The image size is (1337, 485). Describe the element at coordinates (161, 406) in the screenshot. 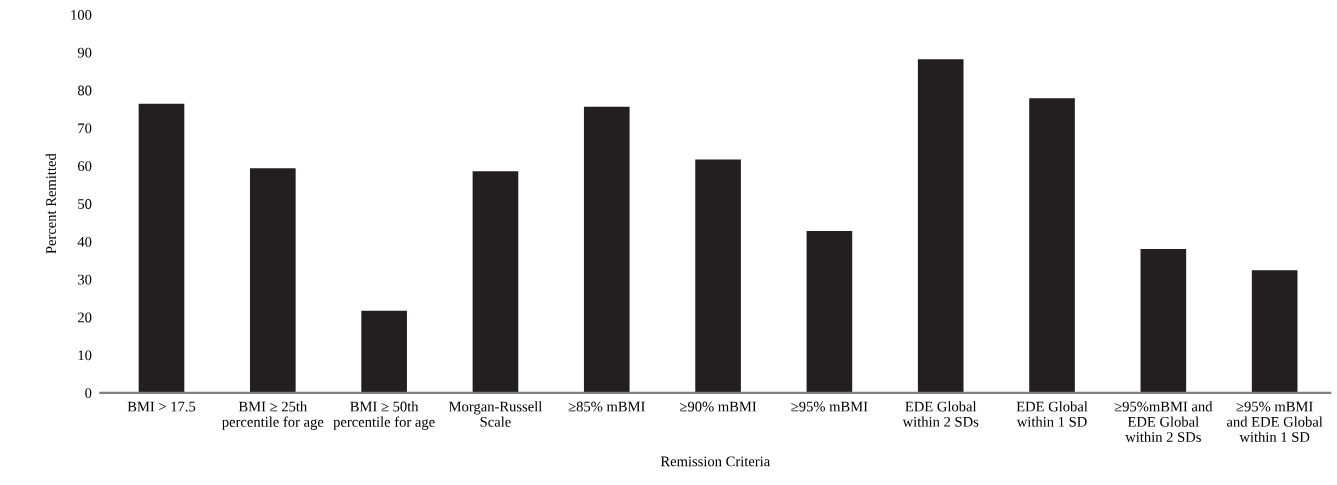

I see `x-tick-label: BMI > 17.5` at that location.